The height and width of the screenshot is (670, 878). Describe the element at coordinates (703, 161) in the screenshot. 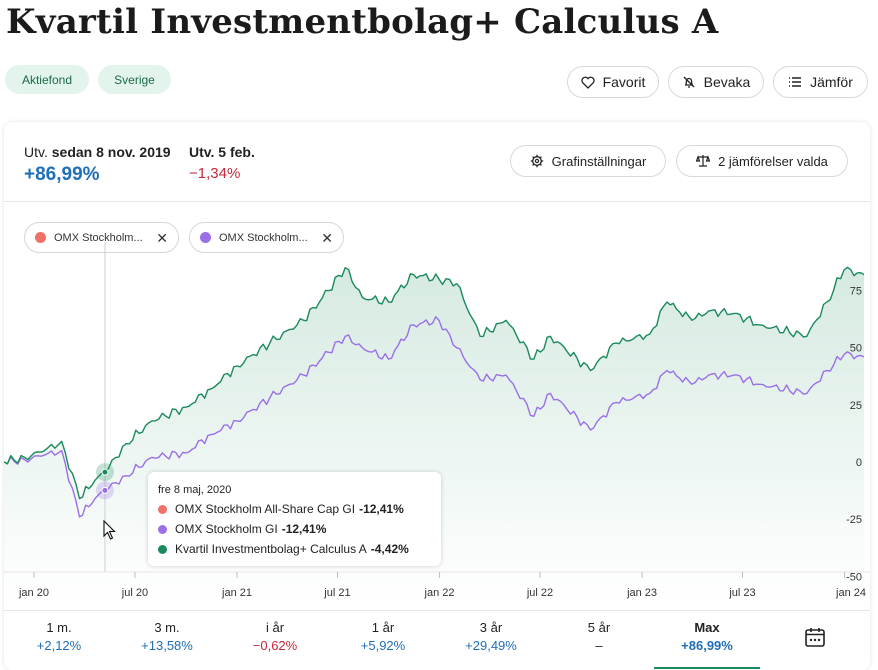

I see `scale-icon` at that location.